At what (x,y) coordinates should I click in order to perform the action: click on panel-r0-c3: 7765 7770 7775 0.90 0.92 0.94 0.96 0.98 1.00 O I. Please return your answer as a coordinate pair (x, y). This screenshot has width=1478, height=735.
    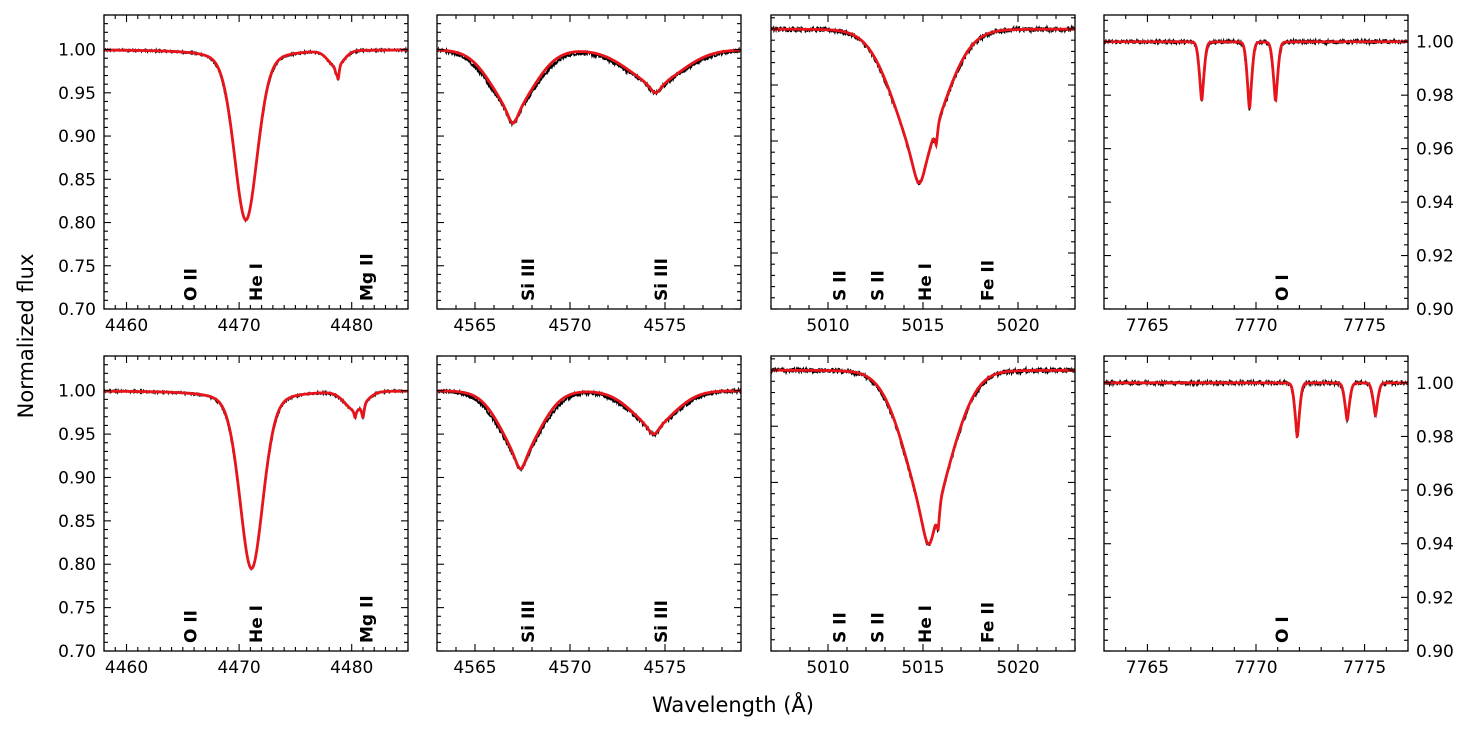
    Looking at the image, I should click on (1278, 175).